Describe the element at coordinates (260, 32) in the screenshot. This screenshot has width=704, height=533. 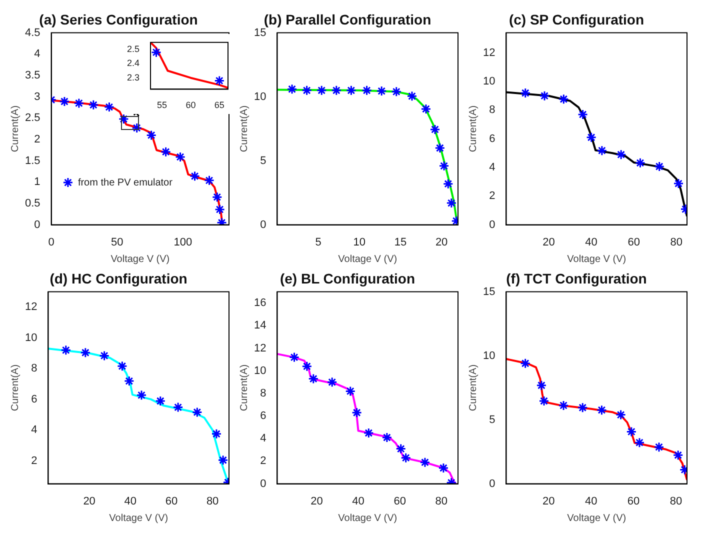
I see `y-tick-label: 15` at that location.